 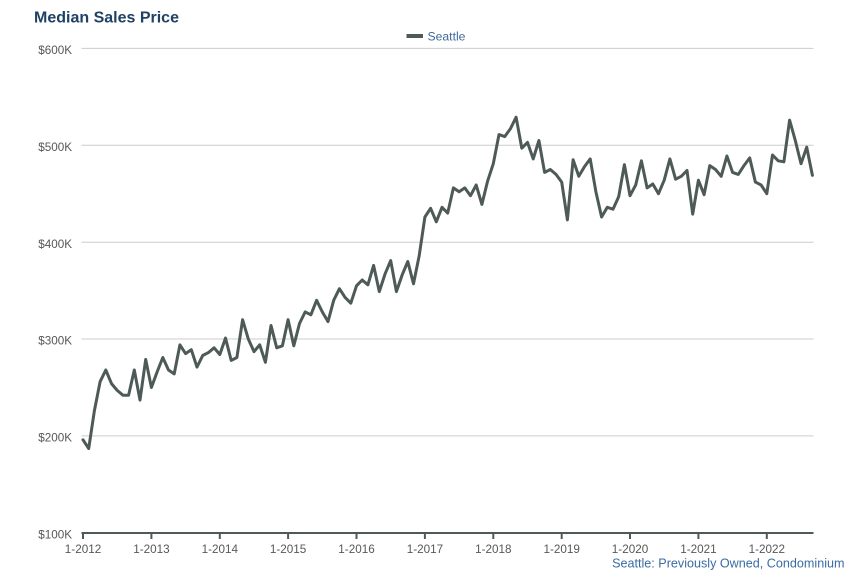 What do you see at coordinates (151, 549) in the screenshot?
I see `svg-text: 1-2013` at bounding box center [151, 549].